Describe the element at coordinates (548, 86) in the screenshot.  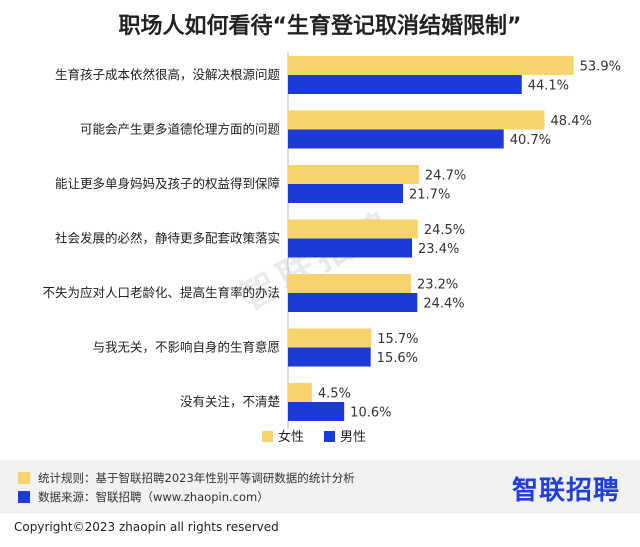
I see `value-label-male: 44.1%` at that location.